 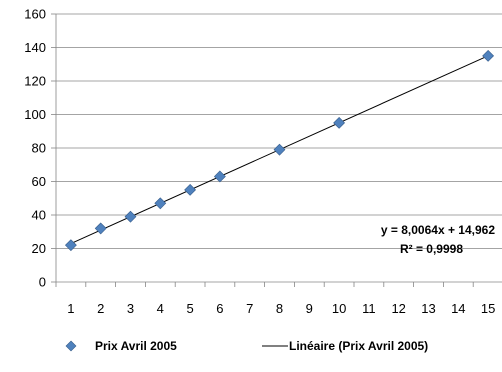 I want to click on x-tick-label: 7, so click(x=249, y=308).